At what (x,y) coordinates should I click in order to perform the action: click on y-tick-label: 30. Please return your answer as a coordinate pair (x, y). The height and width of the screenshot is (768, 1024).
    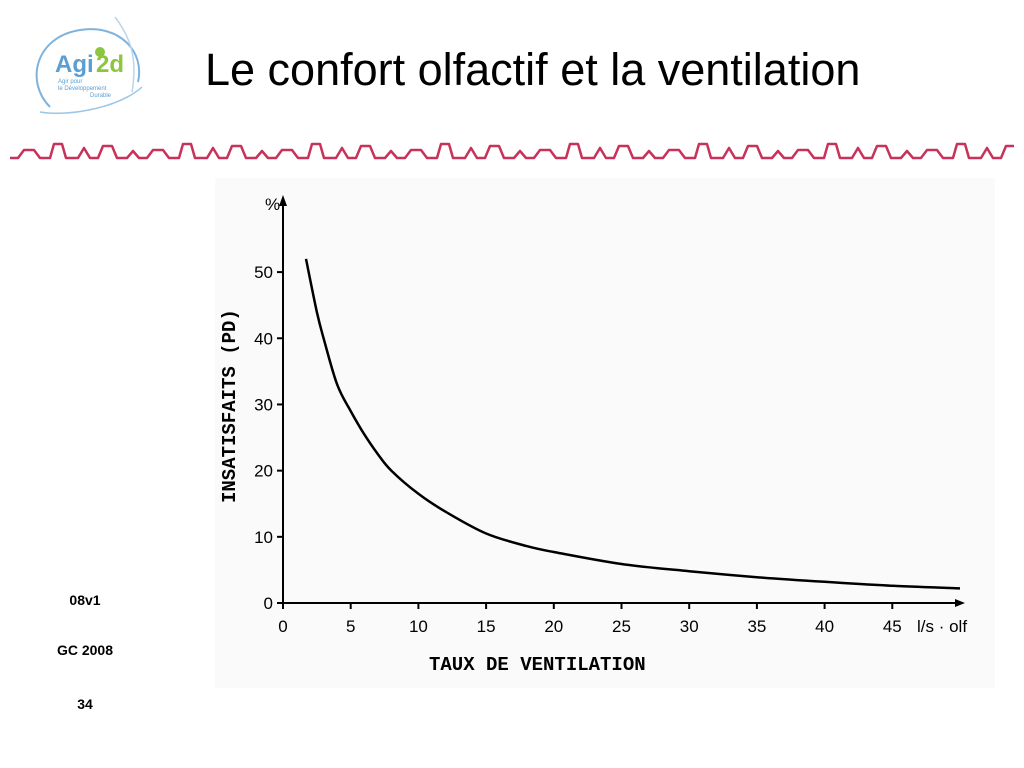
    Looking at the image, I should click on (263, 404).